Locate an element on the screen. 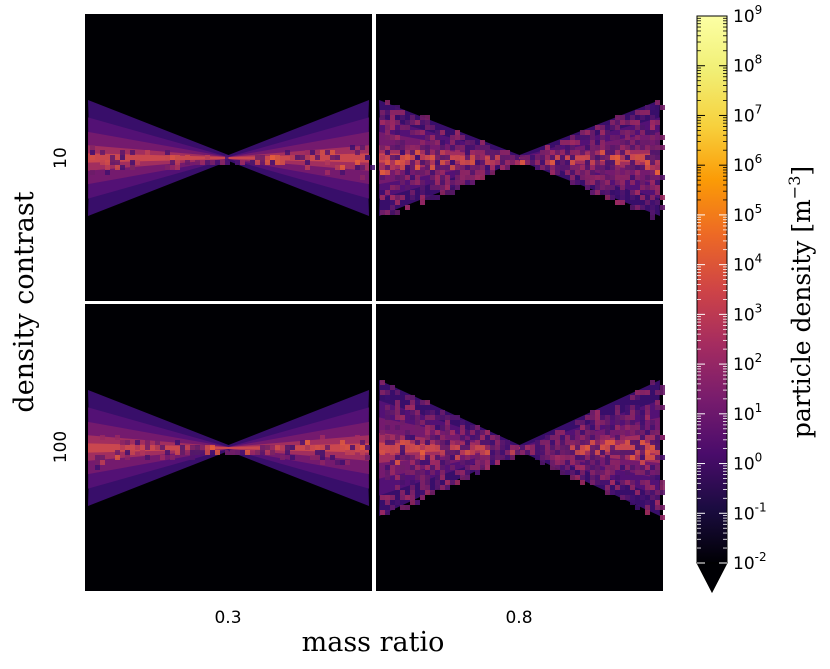  colorbar-tick-base: 10 is located at coordinates (744, 116).